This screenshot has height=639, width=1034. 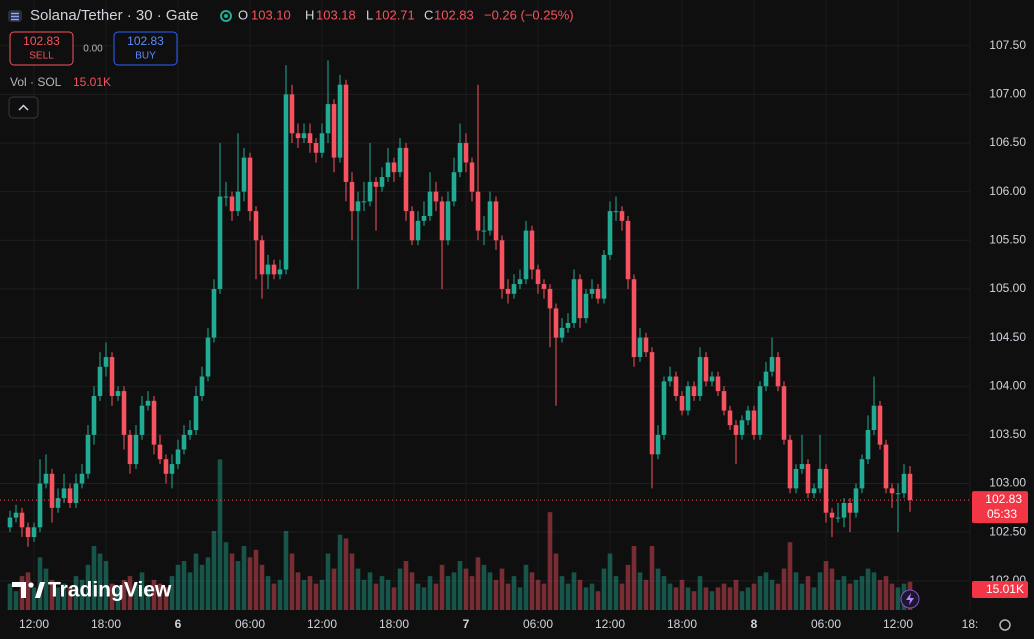 What do you see at coordinates (1007, 483) in the screenshot?
I see `y-tick-label: 103.00` at bounding box center [1007, 483].